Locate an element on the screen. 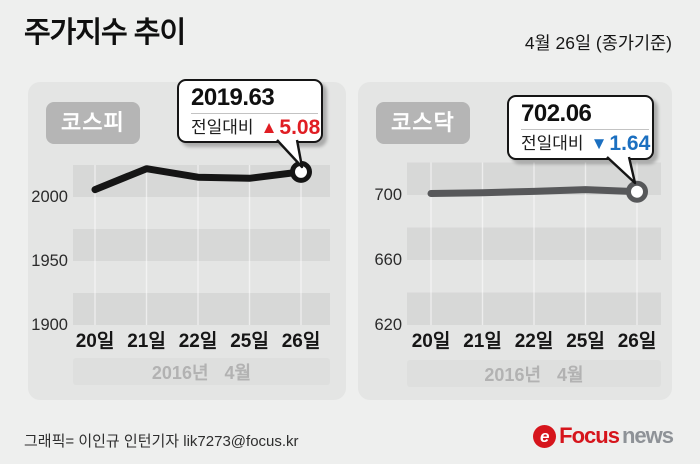 The height and width of the screenshot is (464, 700). kospi-callout: 2019.63 전일대비 ▲ 5.08 is located at coordinates (250, 111).